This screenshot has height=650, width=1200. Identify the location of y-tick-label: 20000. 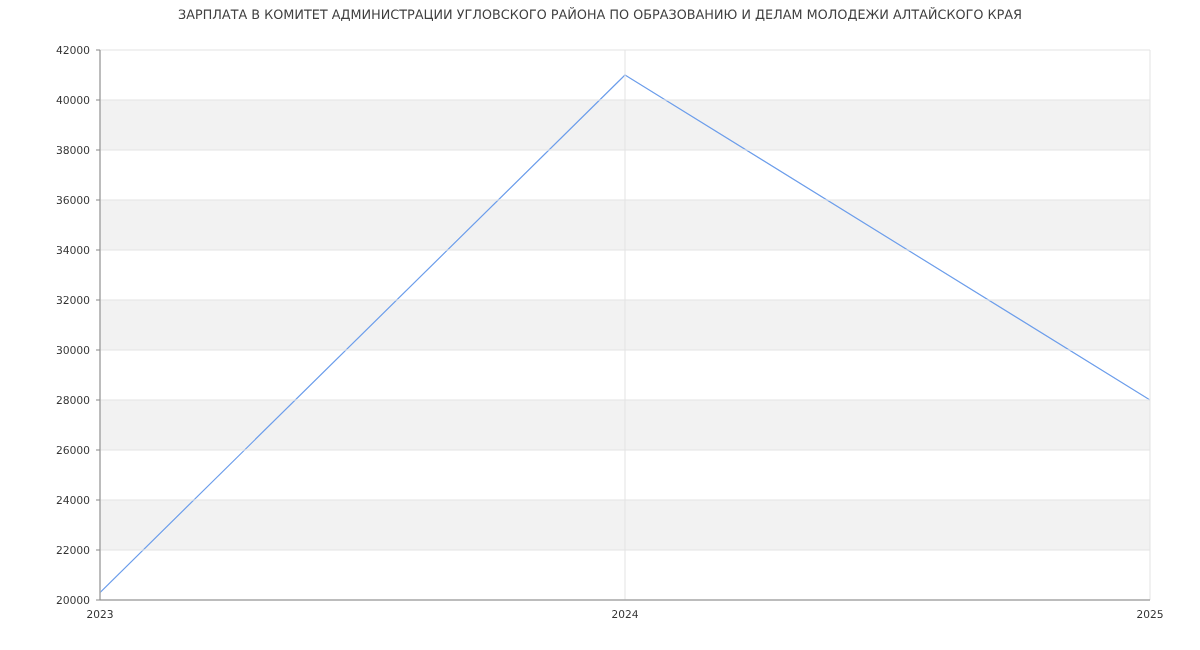
(73, 600).